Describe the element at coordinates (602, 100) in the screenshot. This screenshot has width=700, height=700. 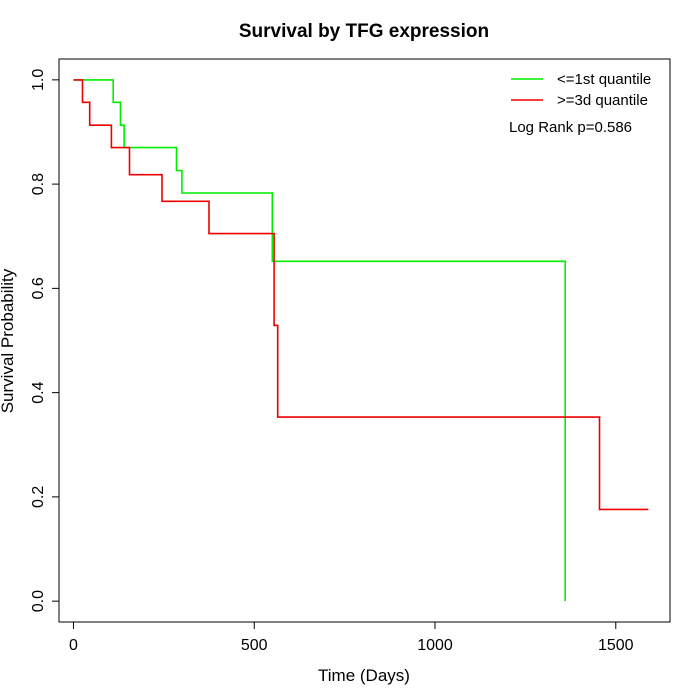
I see `legend-label-1: >=3d quantile` at that location.